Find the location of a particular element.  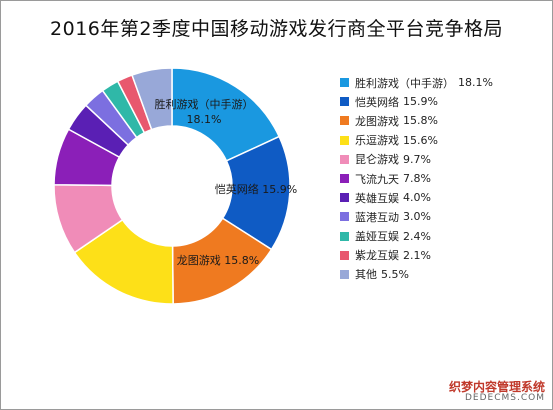

legend-label: 蓝港互动 is located at coordinates (377, 217).